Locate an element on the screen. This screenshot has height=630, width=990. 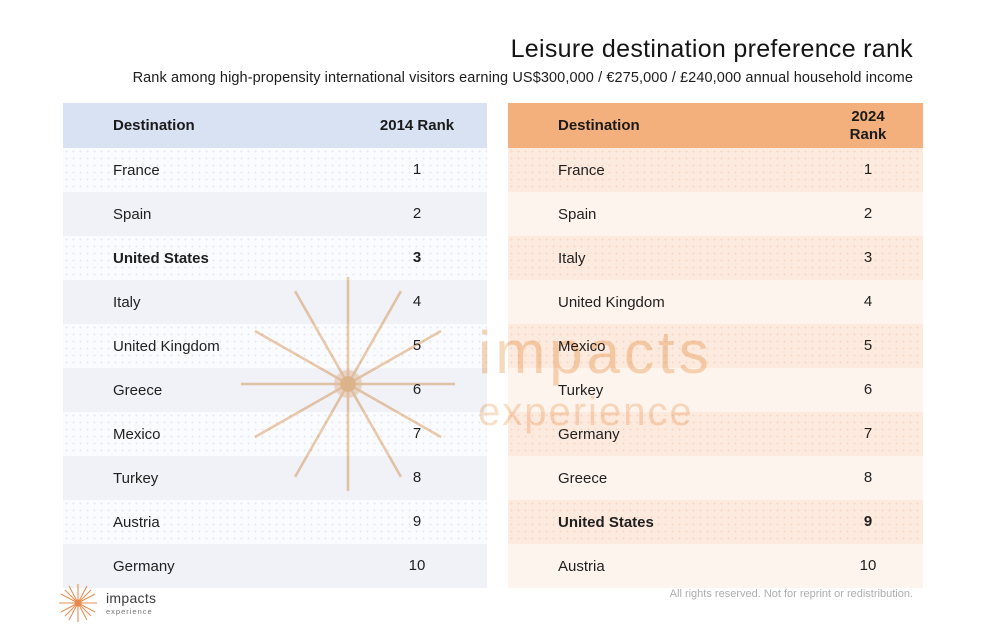
logo-brand-text: impacts is located at coordinates (131, 598).